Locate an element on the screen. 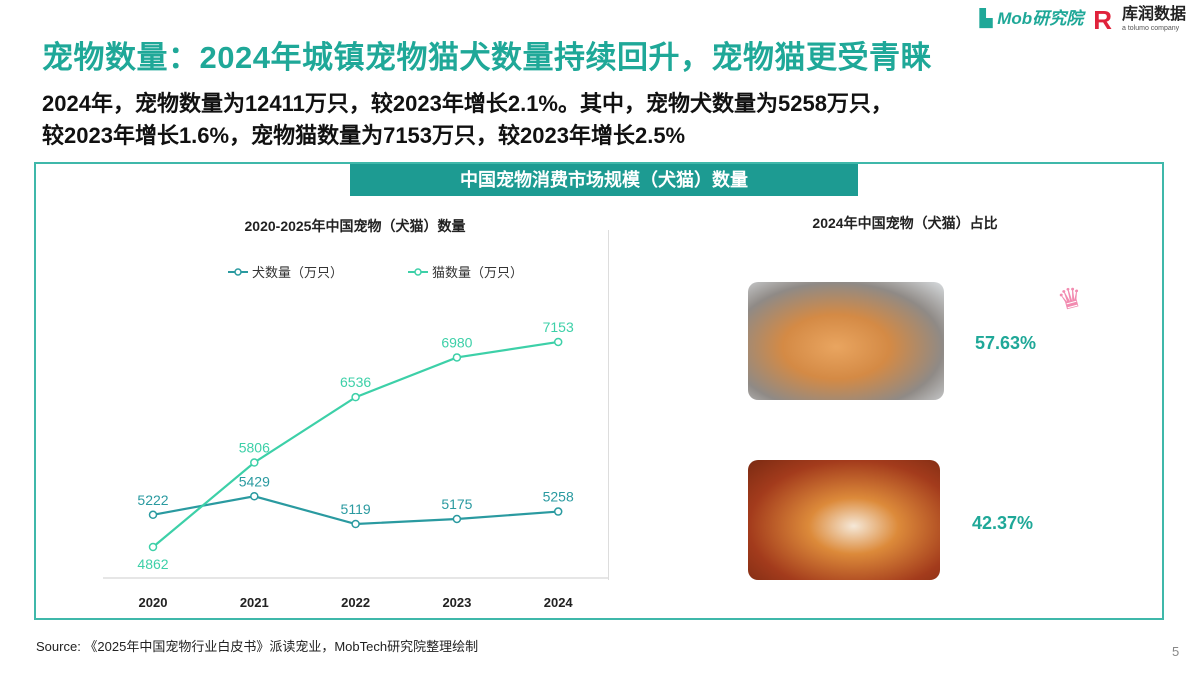 This screenshot has width=1200, height=675. mob-logo-text: Mob研究院 is located at coordinates (1040, 18).